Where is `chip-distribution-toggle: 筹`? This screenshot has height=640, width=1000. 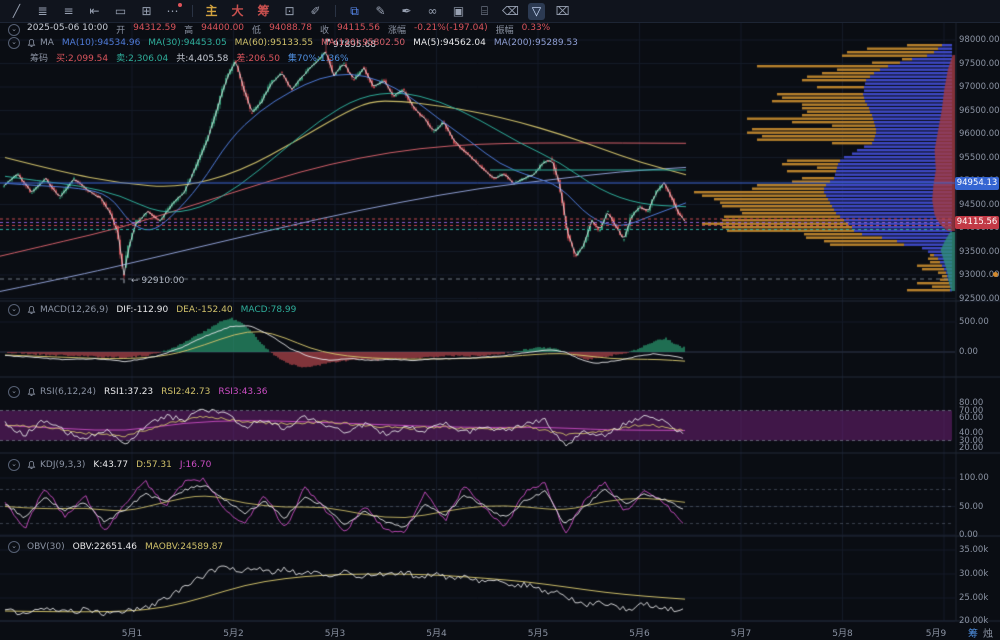
chip-distribution-toggle: 筹 is located at coordinates (973, 634).